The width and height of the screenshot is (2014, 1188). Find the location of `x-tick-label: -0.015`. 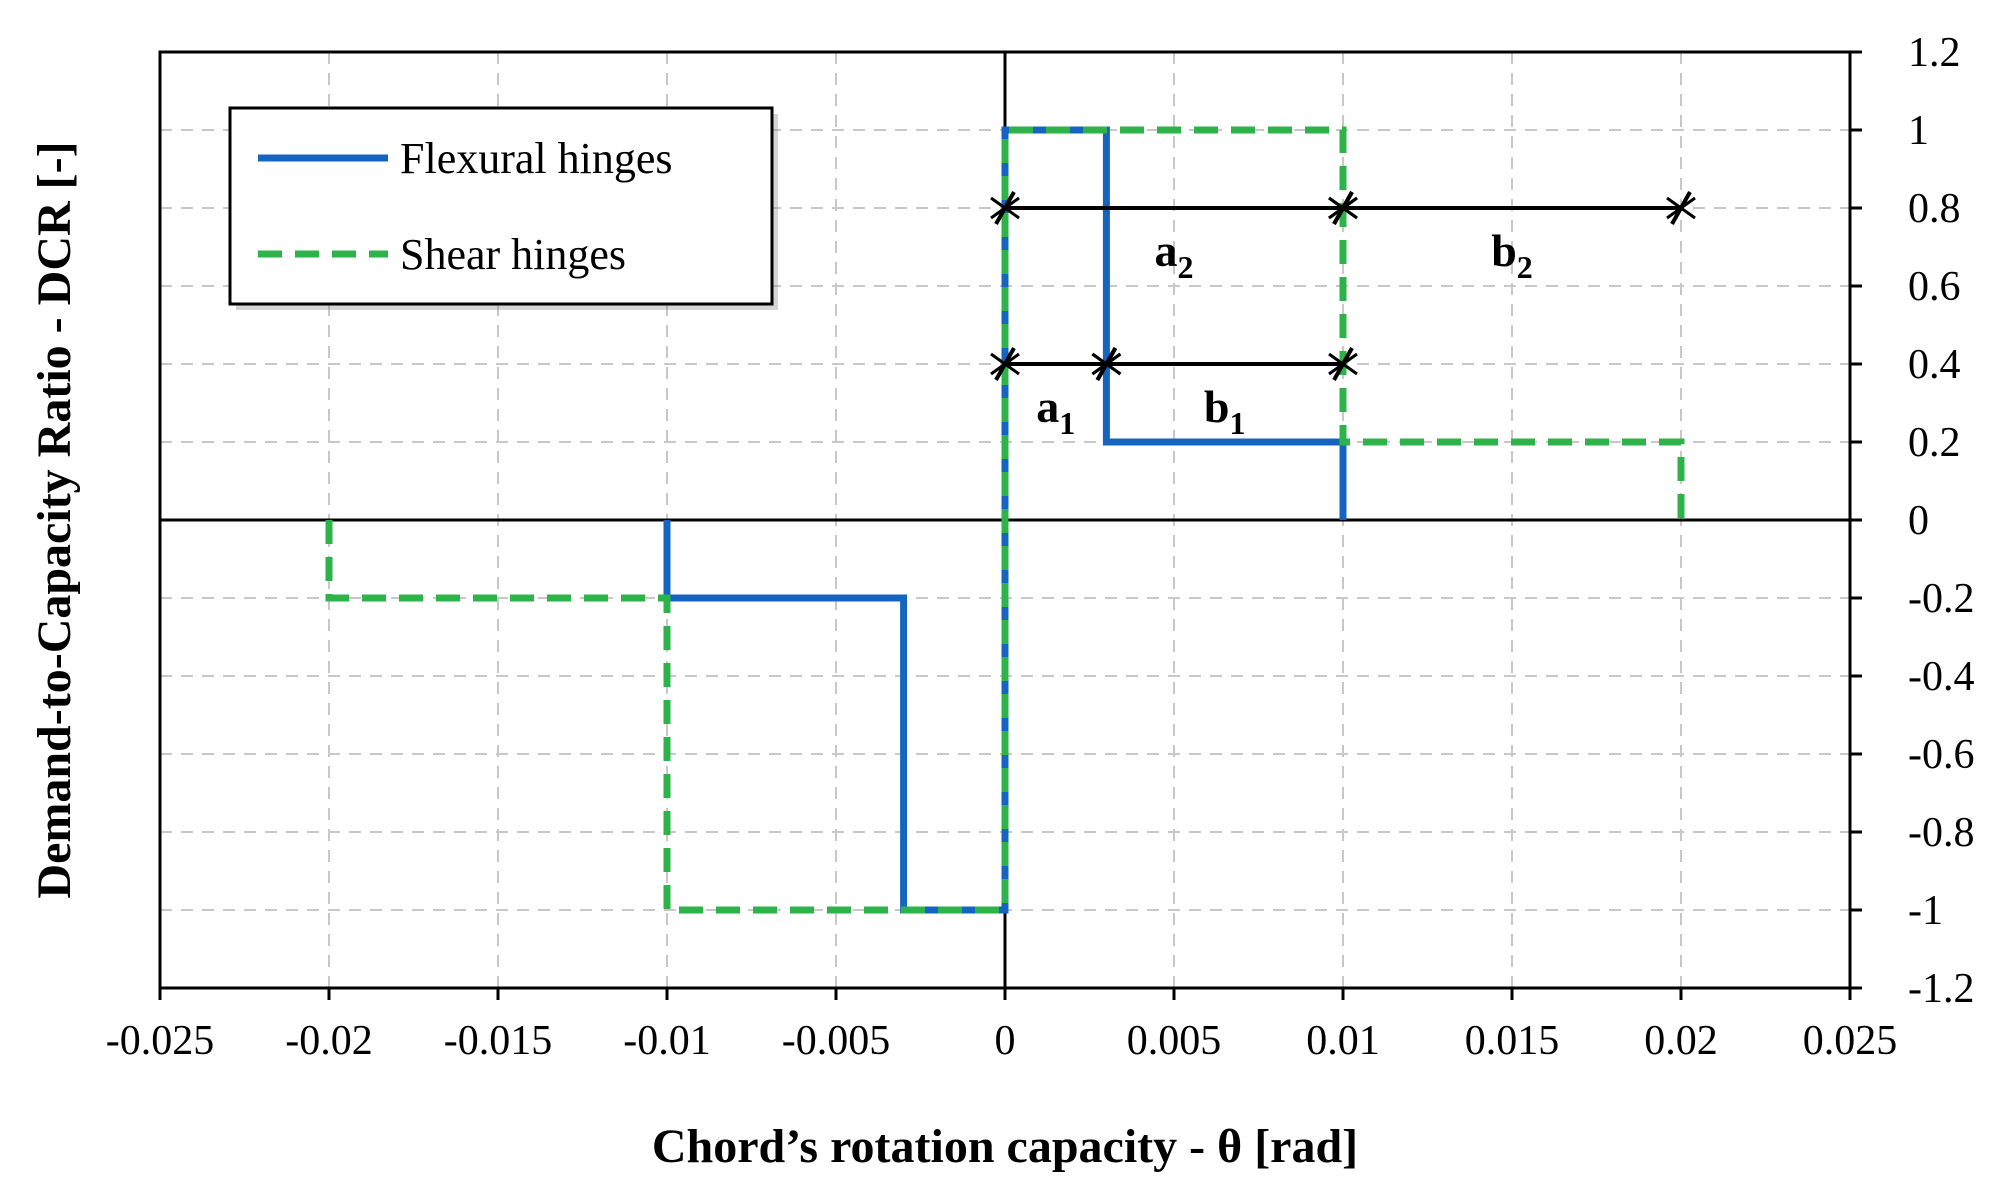

x-tick-label: -0.015 is located at coordinates (498, 1041).